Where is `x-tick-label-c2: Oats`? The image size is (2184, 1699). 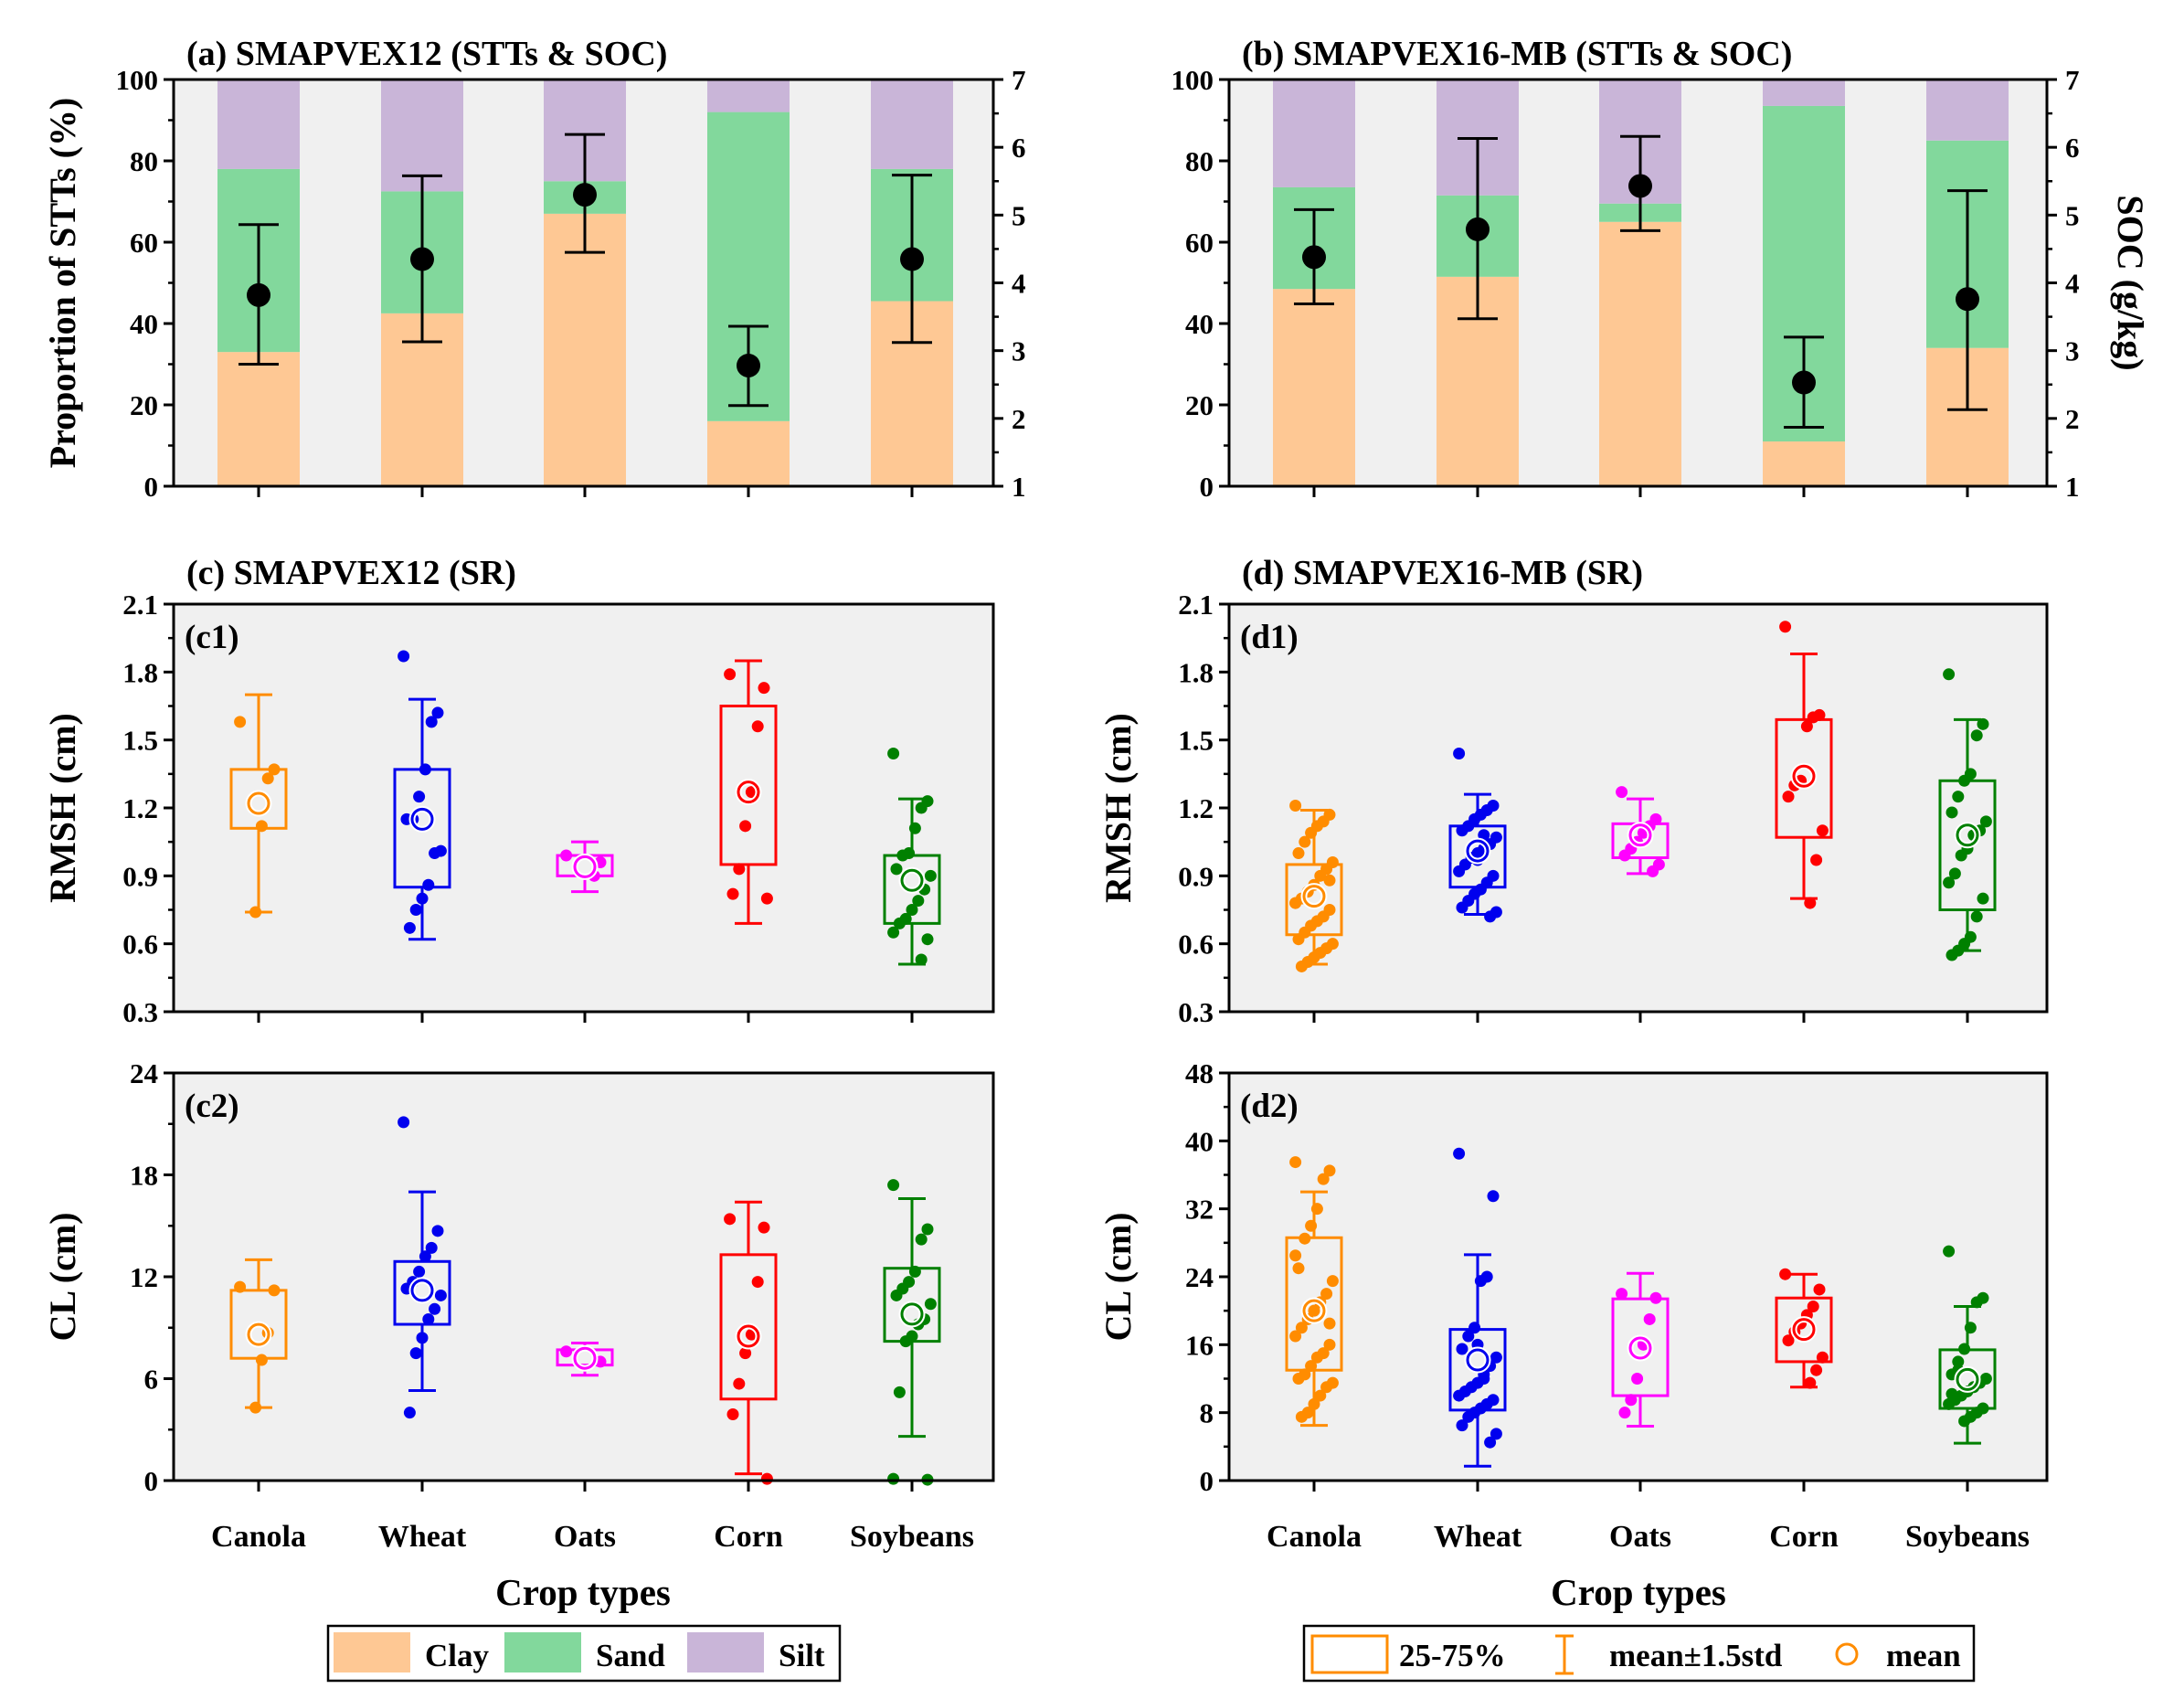
x-tick-label-c2: Oats is located at coordinates (585, 1537).